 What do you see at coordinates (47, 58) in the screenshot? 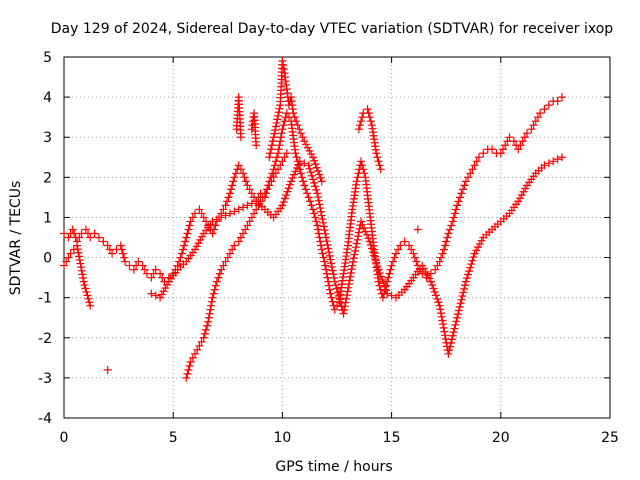
I see `y-tick-label: 5` at bounding box center [47, 58].